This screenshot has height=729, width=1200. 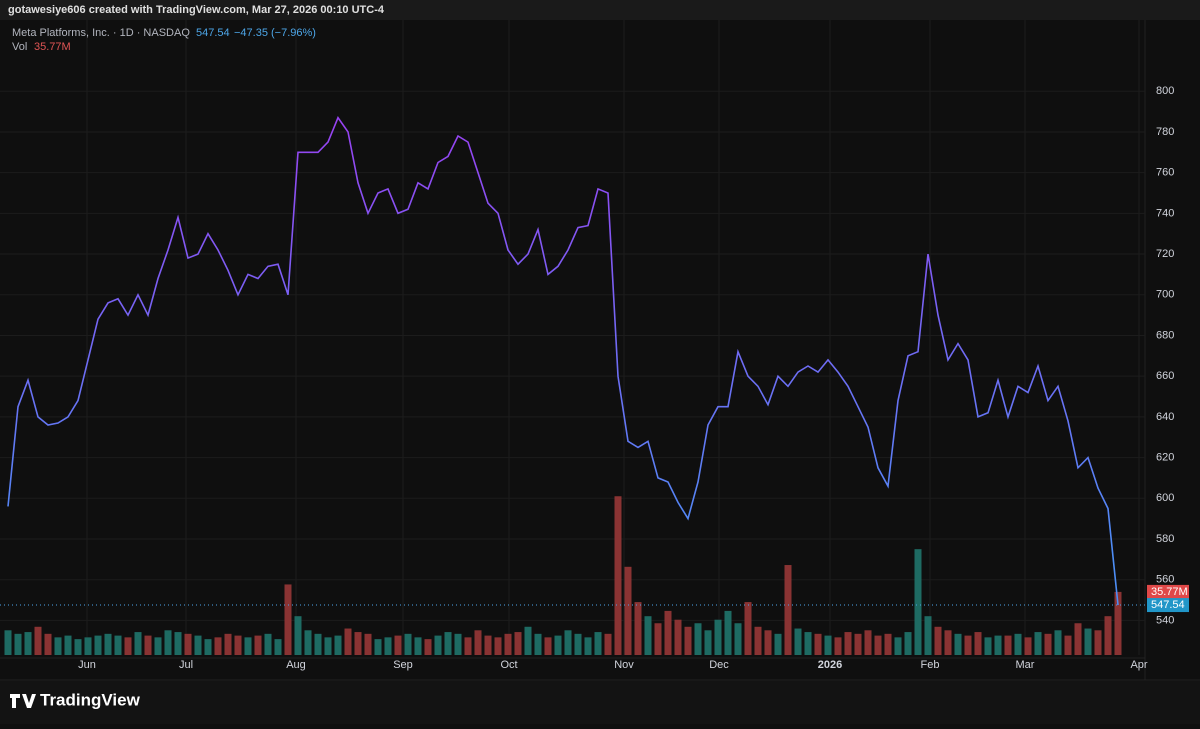 What do you see at coordinates (1138, 665) in the screenshot?
I see `x-tick-label: Apr` at bounding box center [1138, 665].